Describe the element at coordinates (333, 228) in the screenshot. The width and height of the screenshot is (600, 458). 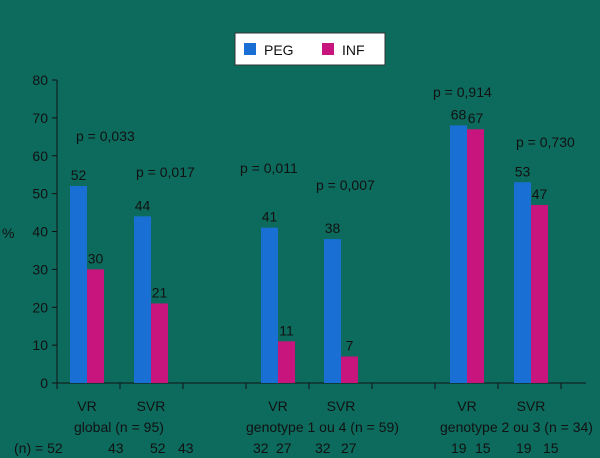
I see `bar-value-label: 38` at that location.